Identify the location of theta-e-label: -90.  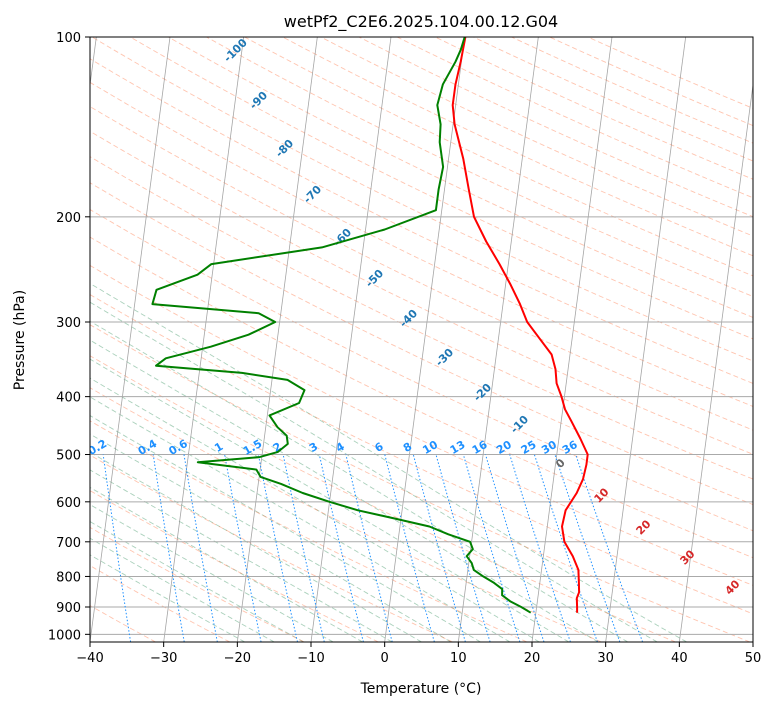
(258, 100).